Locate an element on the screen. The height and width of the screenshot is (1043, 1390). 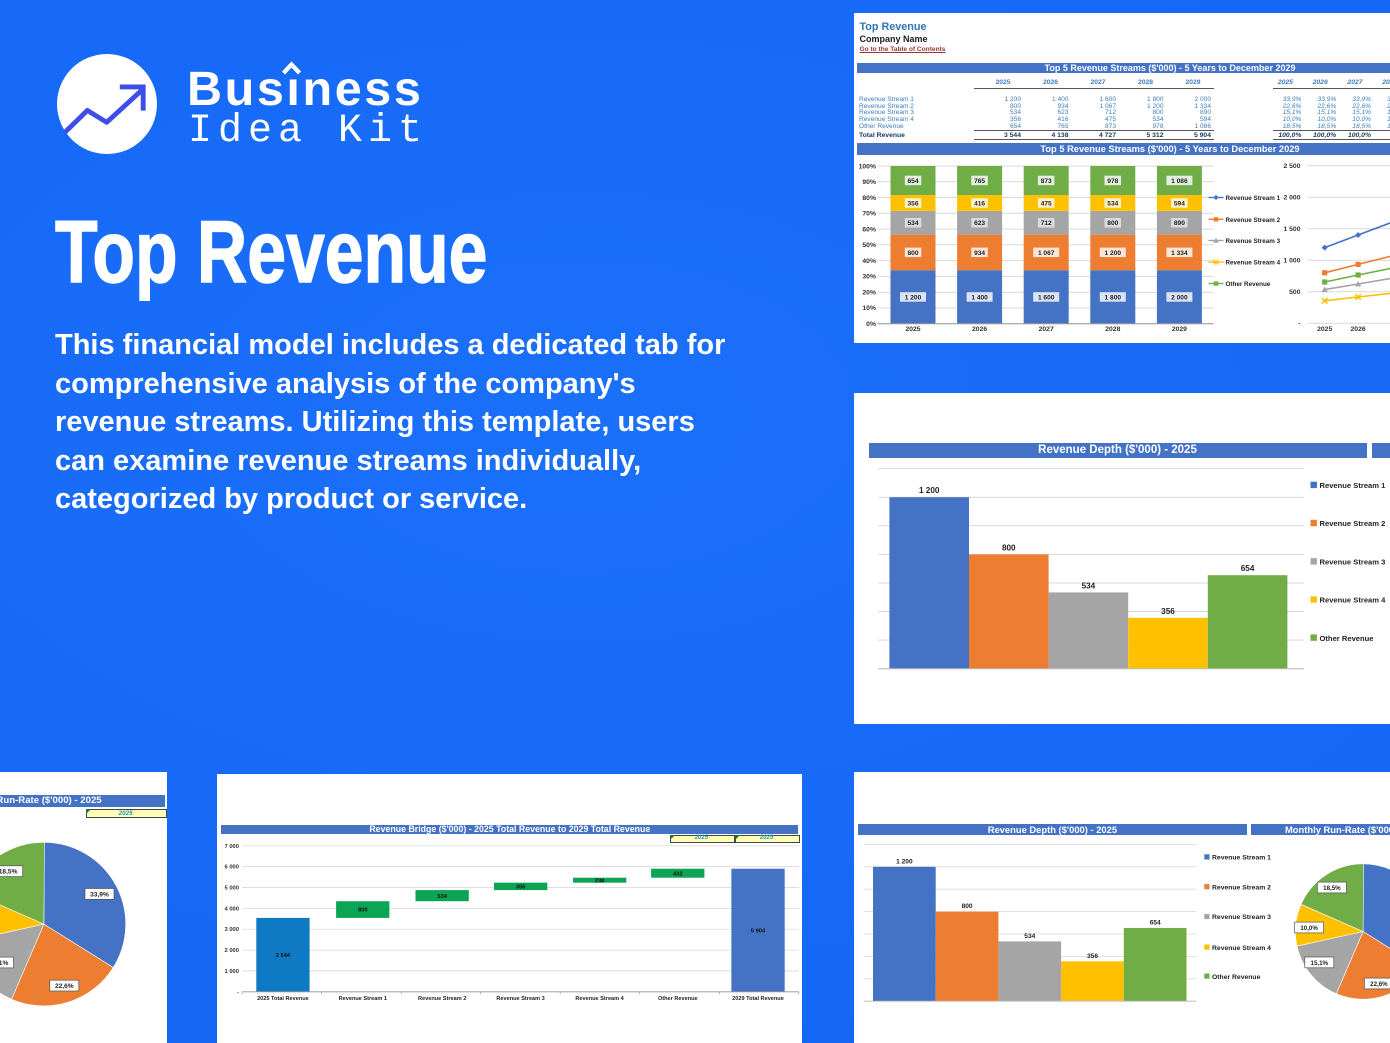
svg-text: 1 067 is located at coordinates (1045, 252).